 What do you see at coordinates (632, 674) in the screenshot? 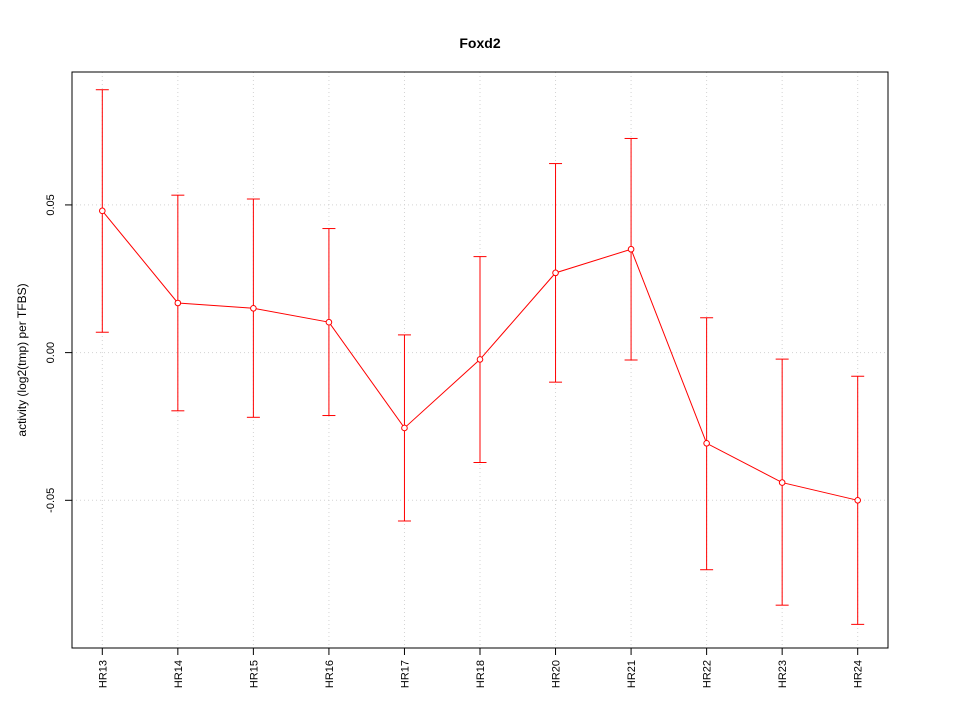
I see `x-tick-label: HR21` at bounding box center [632, 674].